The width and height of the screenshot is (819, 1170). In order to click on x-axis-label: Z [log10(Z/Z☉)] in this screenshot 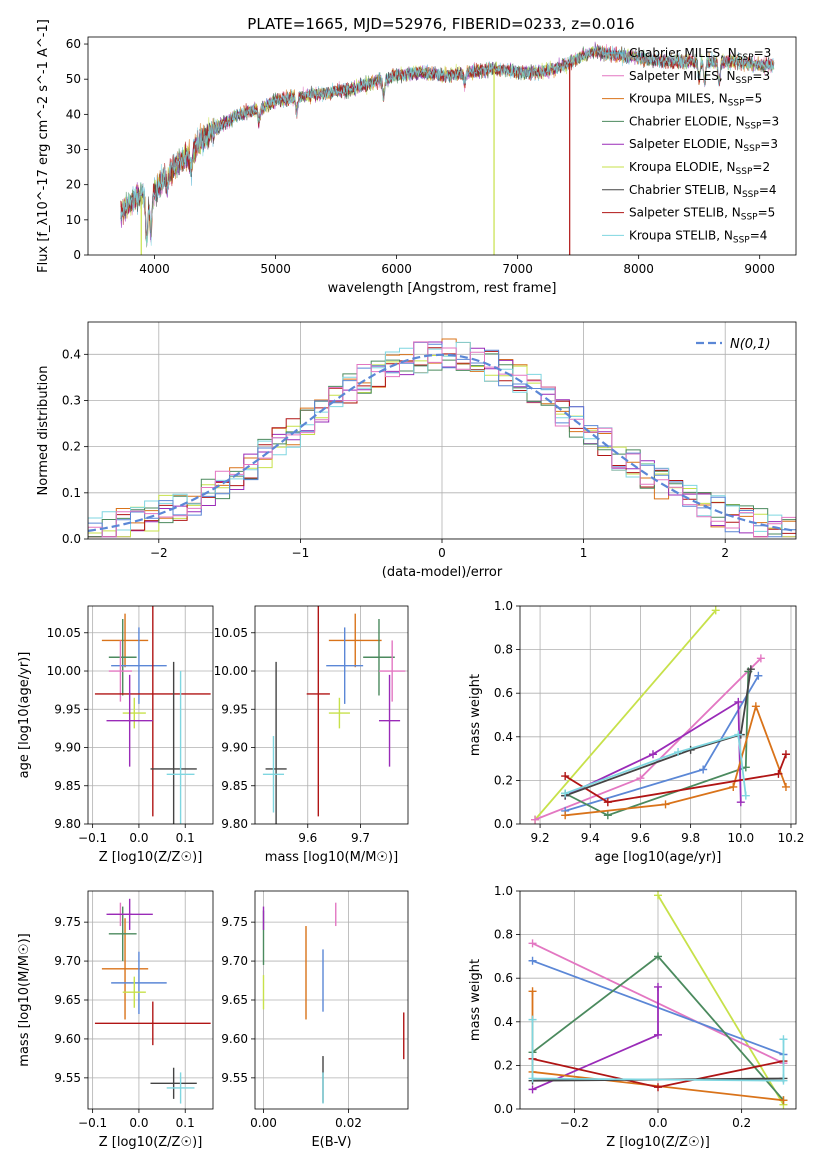, I will do `click(658, 1142)`.